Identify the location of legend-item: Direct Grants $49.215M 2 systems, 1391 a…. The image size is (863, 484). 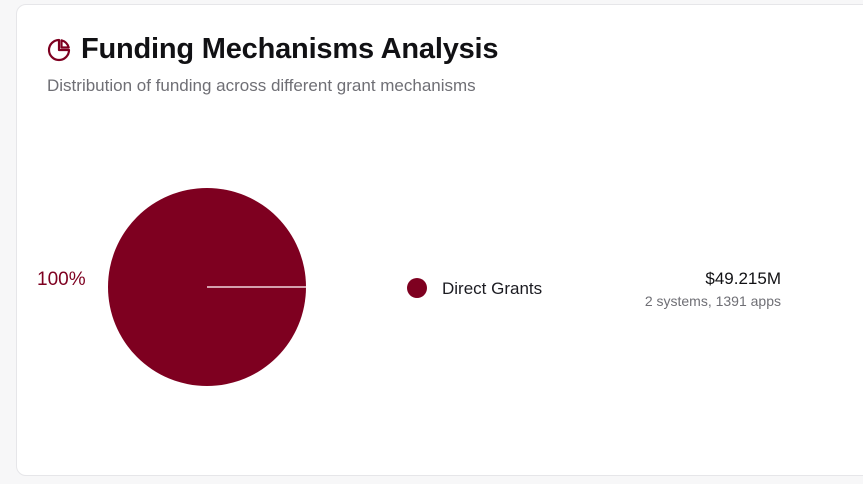
(597, 292).